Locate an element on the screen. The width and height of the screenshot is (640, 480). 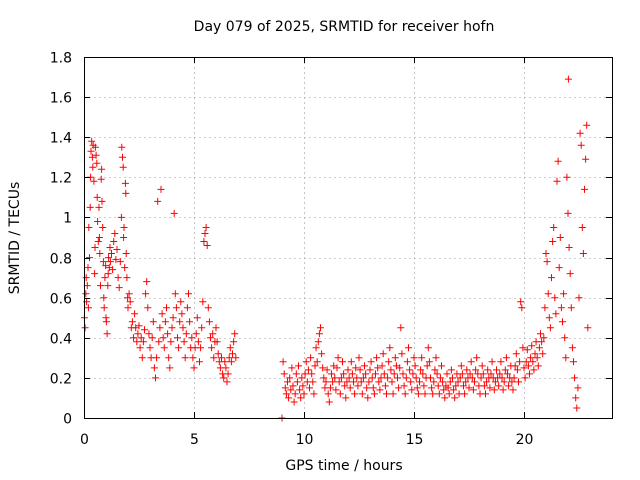
x-axis-label: GPS time / hours is located at coordinates (343, 466).